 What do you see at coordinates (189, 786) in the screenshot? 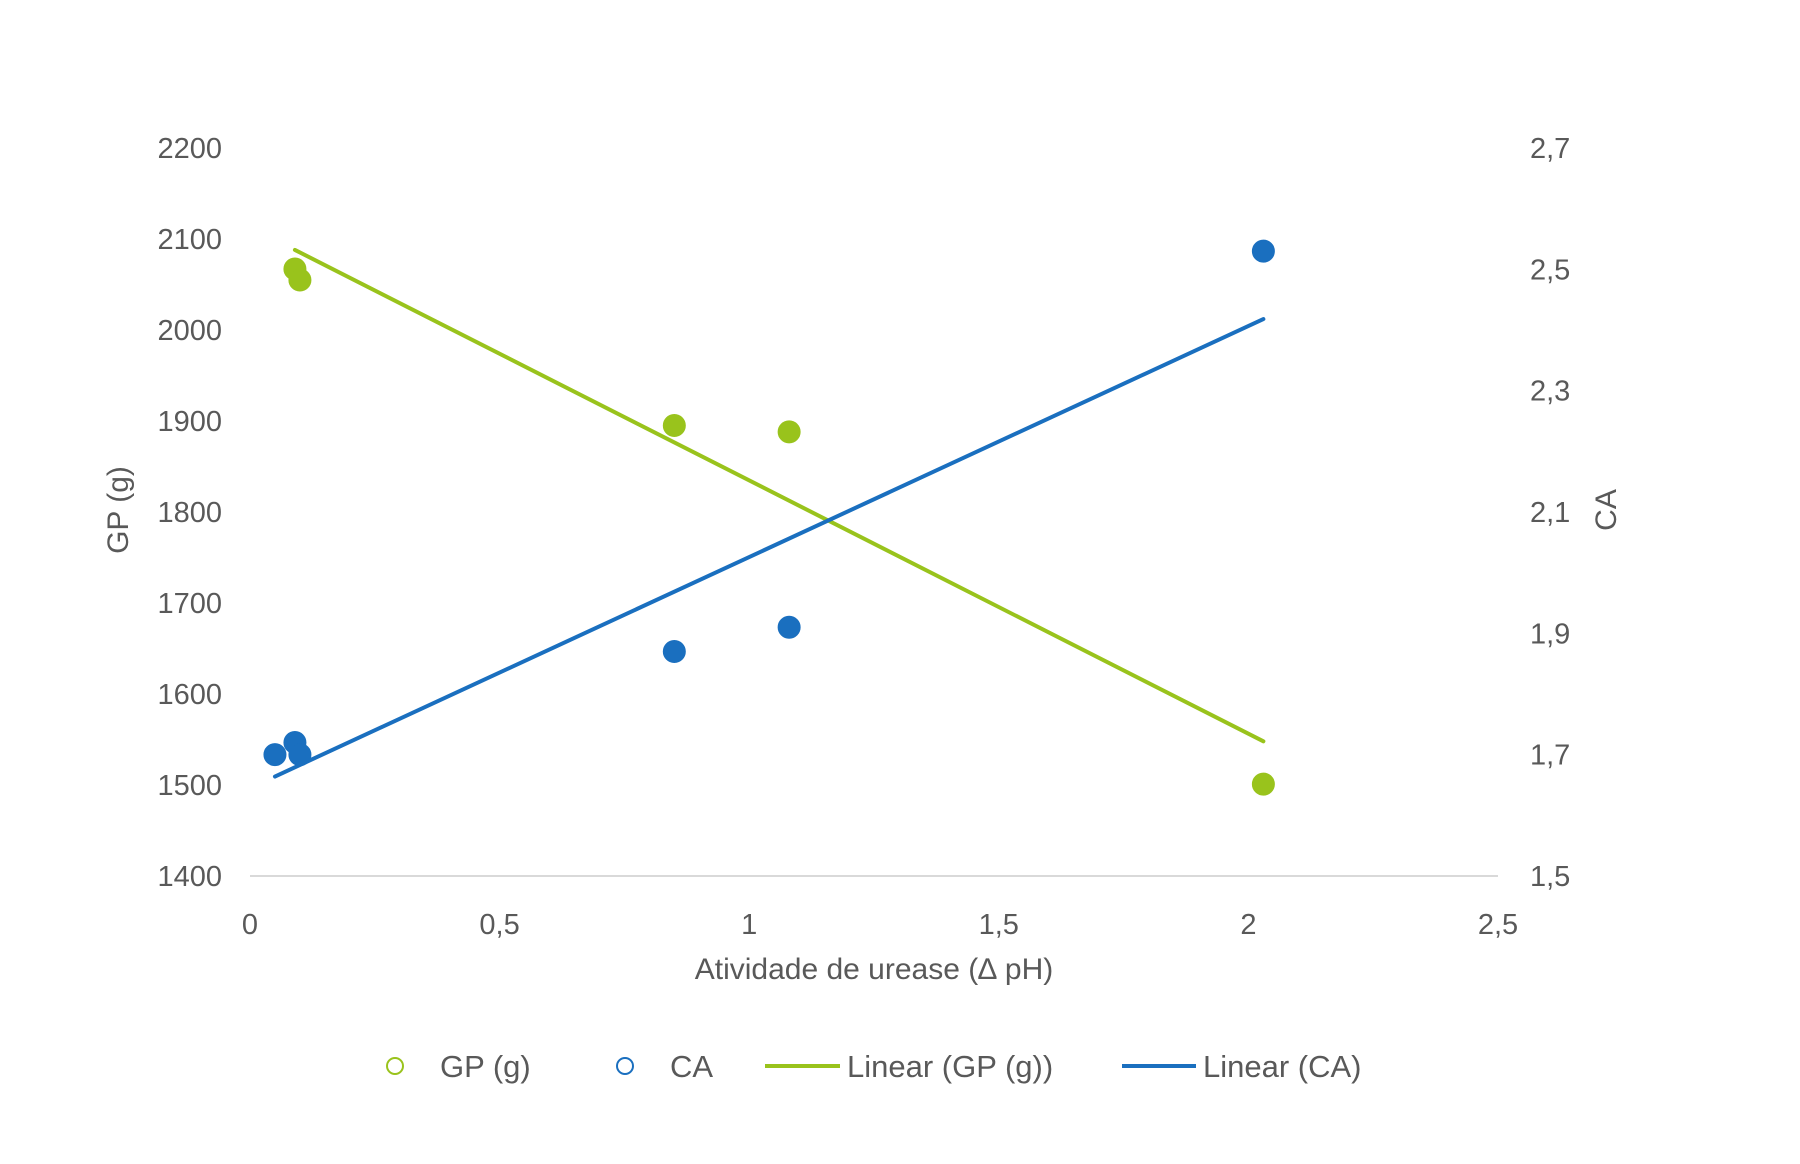
I see `y-tick-label: 1500` at bounding box center [189, 786].